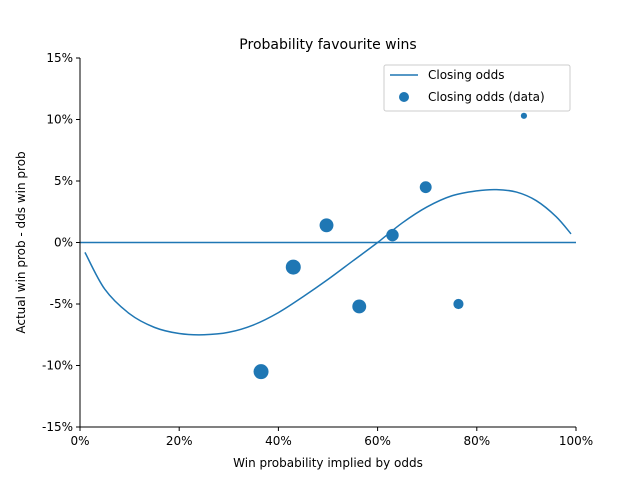 This screenshot has height=480, width=640. I want to click on x-axis-label: Win probability implied by odds, so click(328, 463).